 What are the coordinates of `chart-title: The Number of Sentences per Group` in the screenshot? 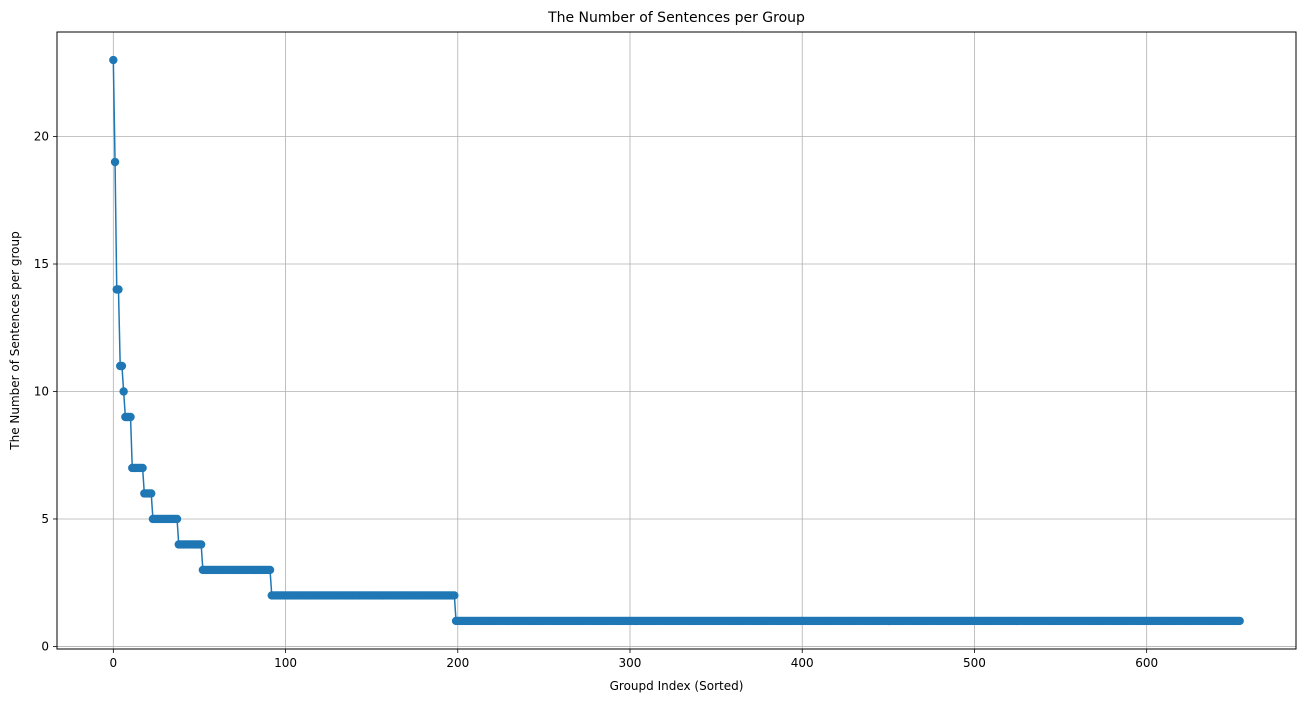 It's located at (676, 18).